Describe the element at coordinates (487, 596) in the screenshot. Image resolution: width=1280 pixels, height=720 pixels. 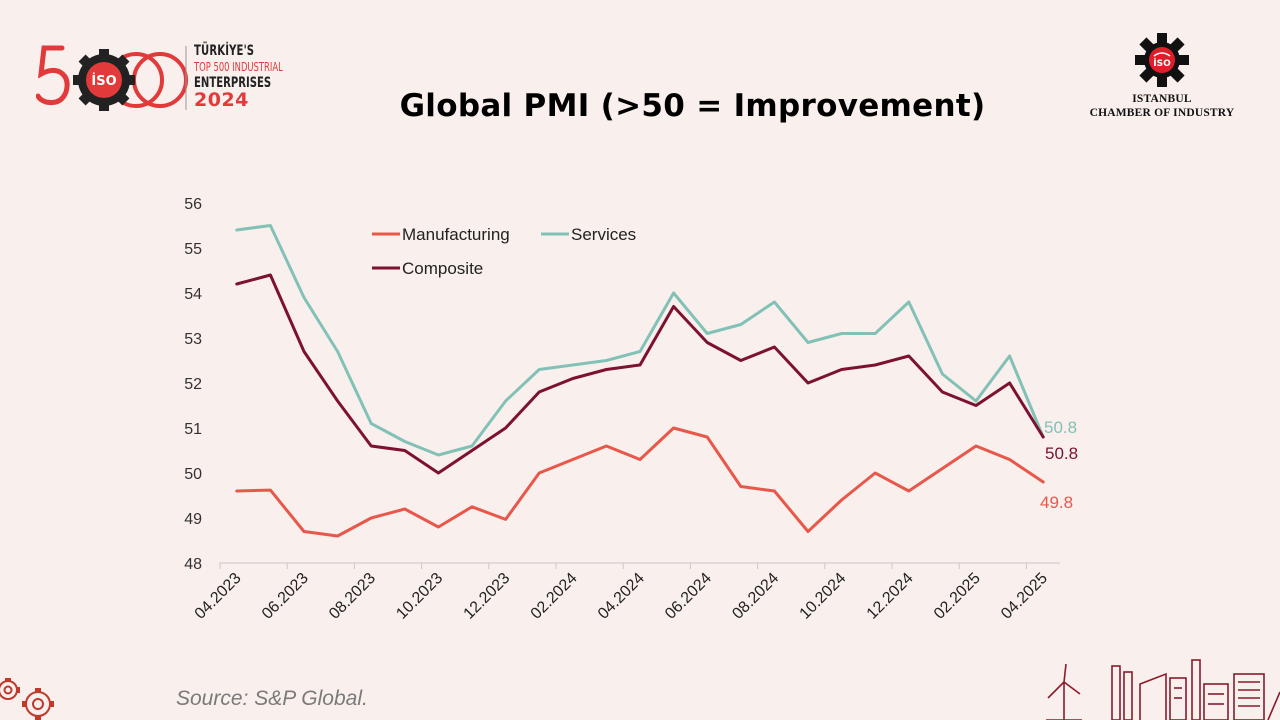
I see `x-tick-label: 12.2023` at that location.